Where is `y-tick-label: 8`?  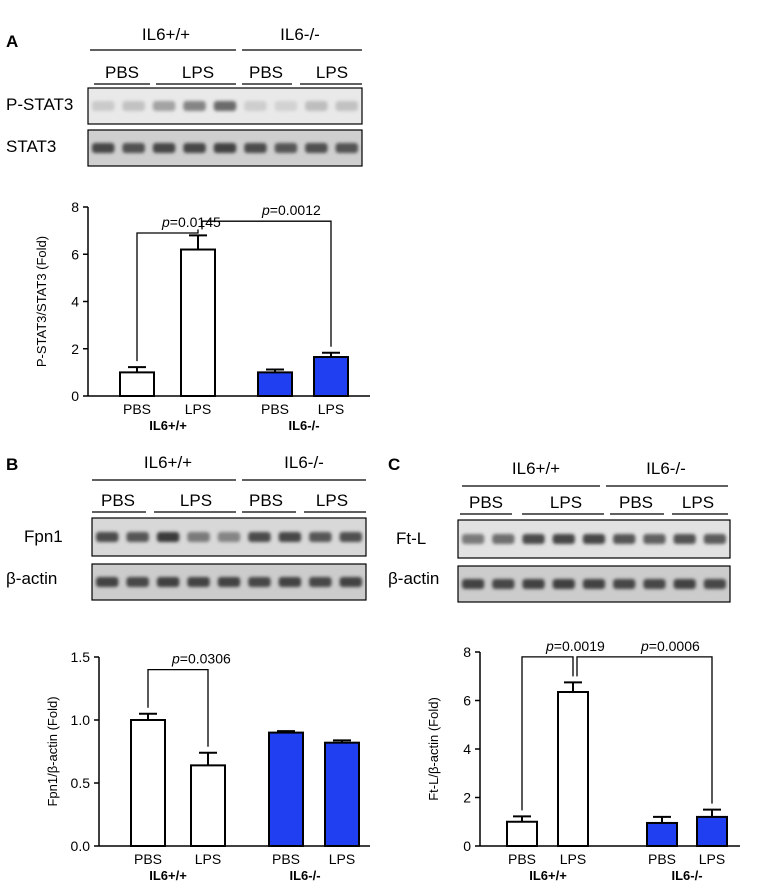 y-tick-label: 8 is located at coordinates (75, 207).